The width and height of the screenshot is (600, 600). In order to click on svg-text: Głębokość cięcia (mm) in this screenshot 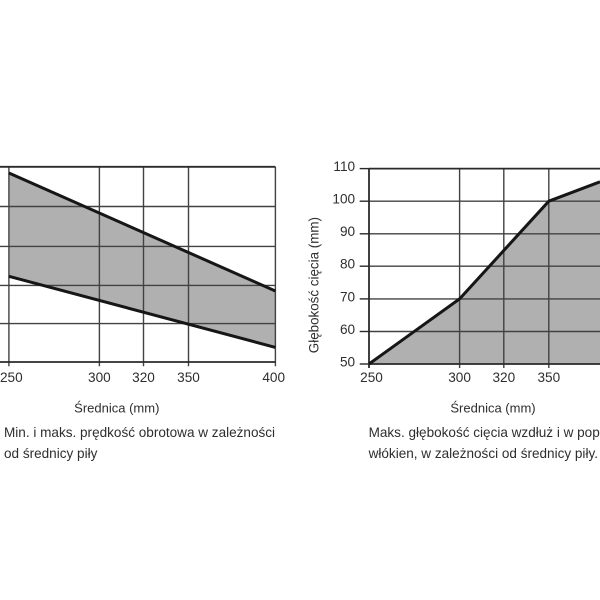, I will do `click(313, 285)`.